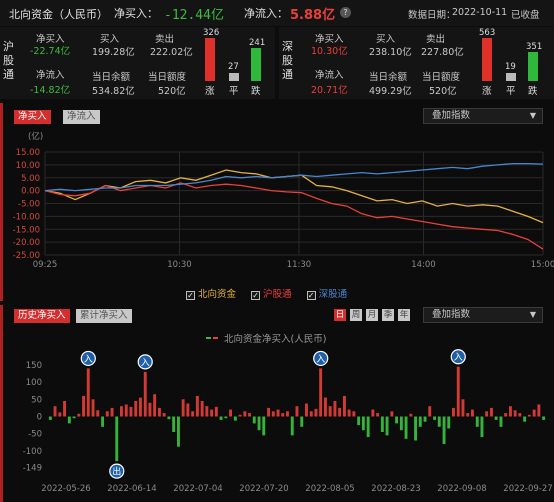 This screenshot has width=554, height=502. Describe the element at coordinates (197, 489) in the screenshot. I see `x-tick-label: 2022-07-04` at that location.